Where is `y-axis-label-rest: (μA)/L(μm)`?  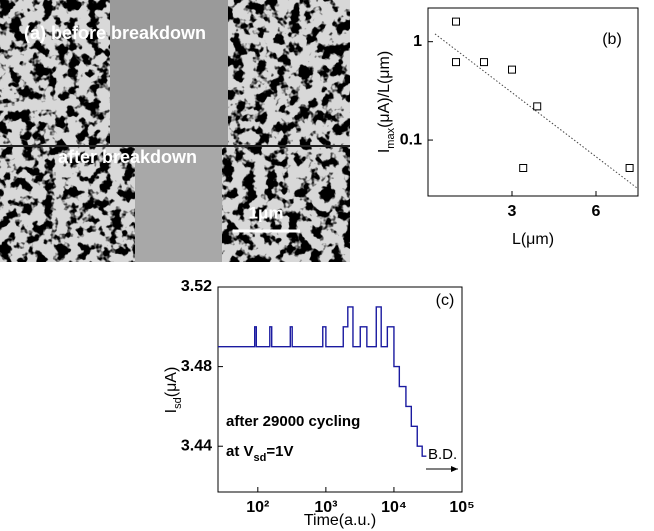
y-axis-label-rest: (μA)/L(μm) is located at coordinates (384, 89).